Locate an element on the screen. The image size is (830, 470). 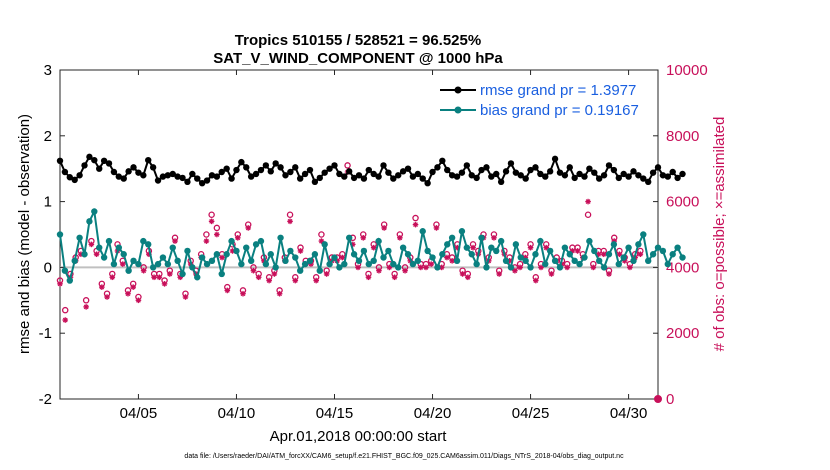
y-tick-label: 2 is located at coordinates (48, 136).